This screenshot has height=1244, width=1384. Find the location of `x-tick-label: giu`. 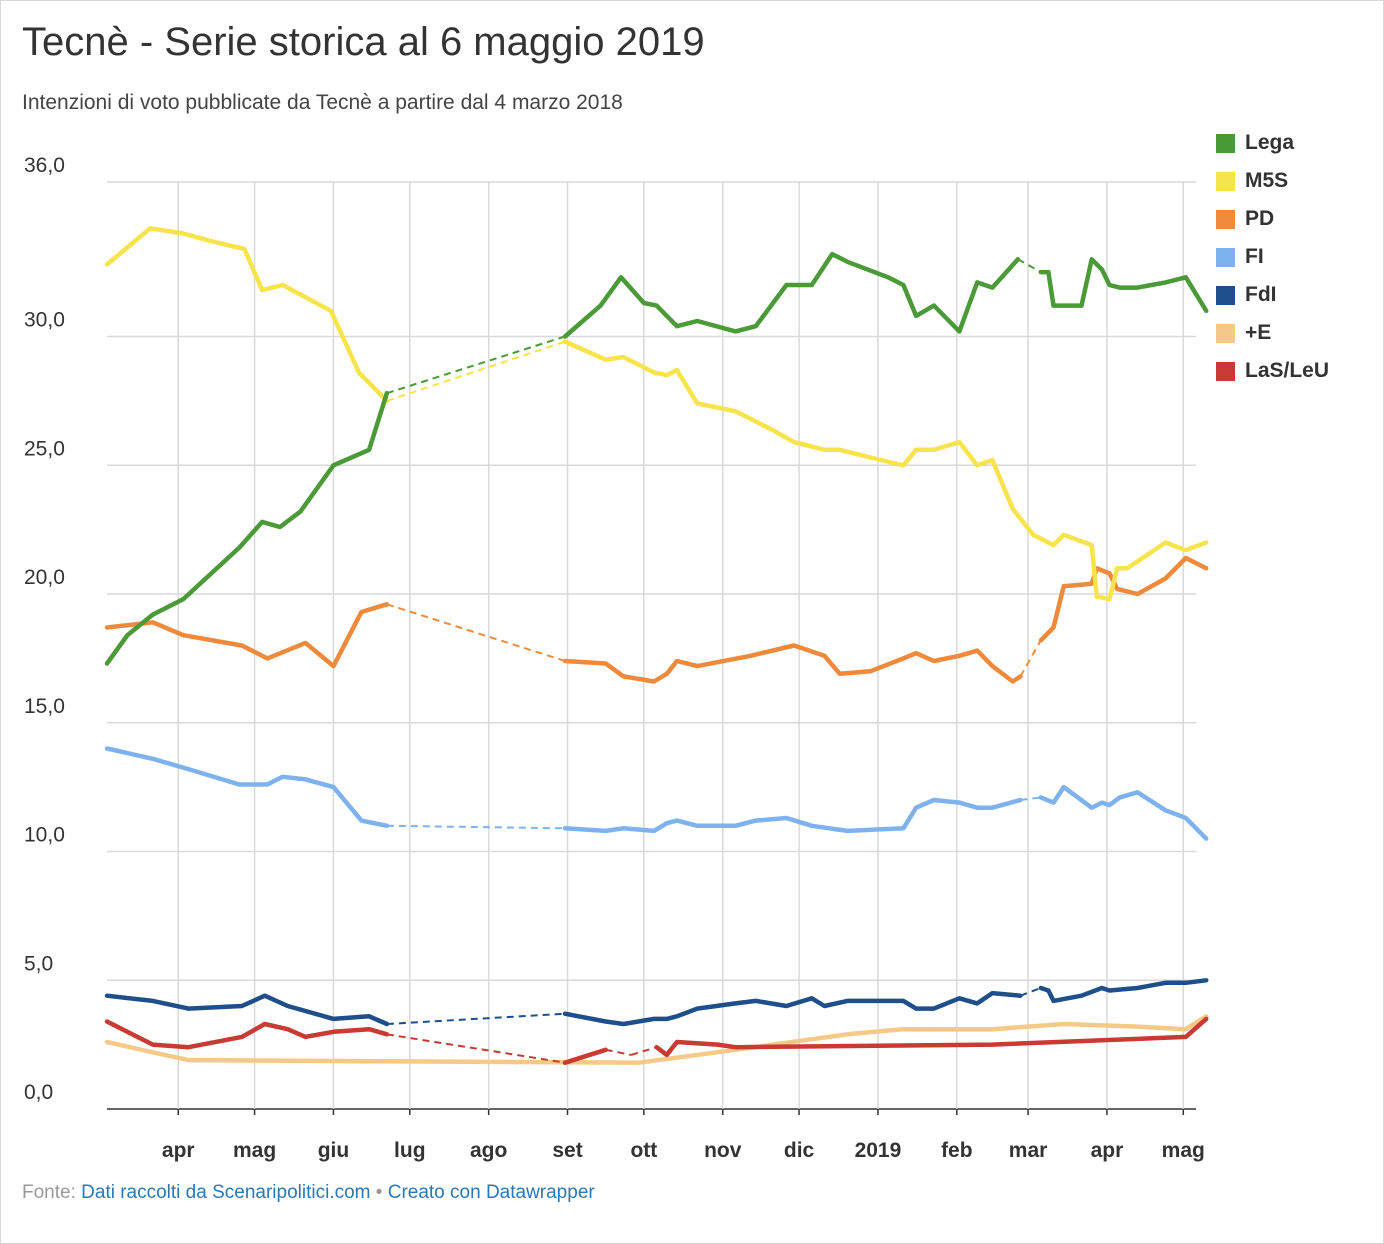

x-tick-label: giu is located at coordinates (334, 1150).